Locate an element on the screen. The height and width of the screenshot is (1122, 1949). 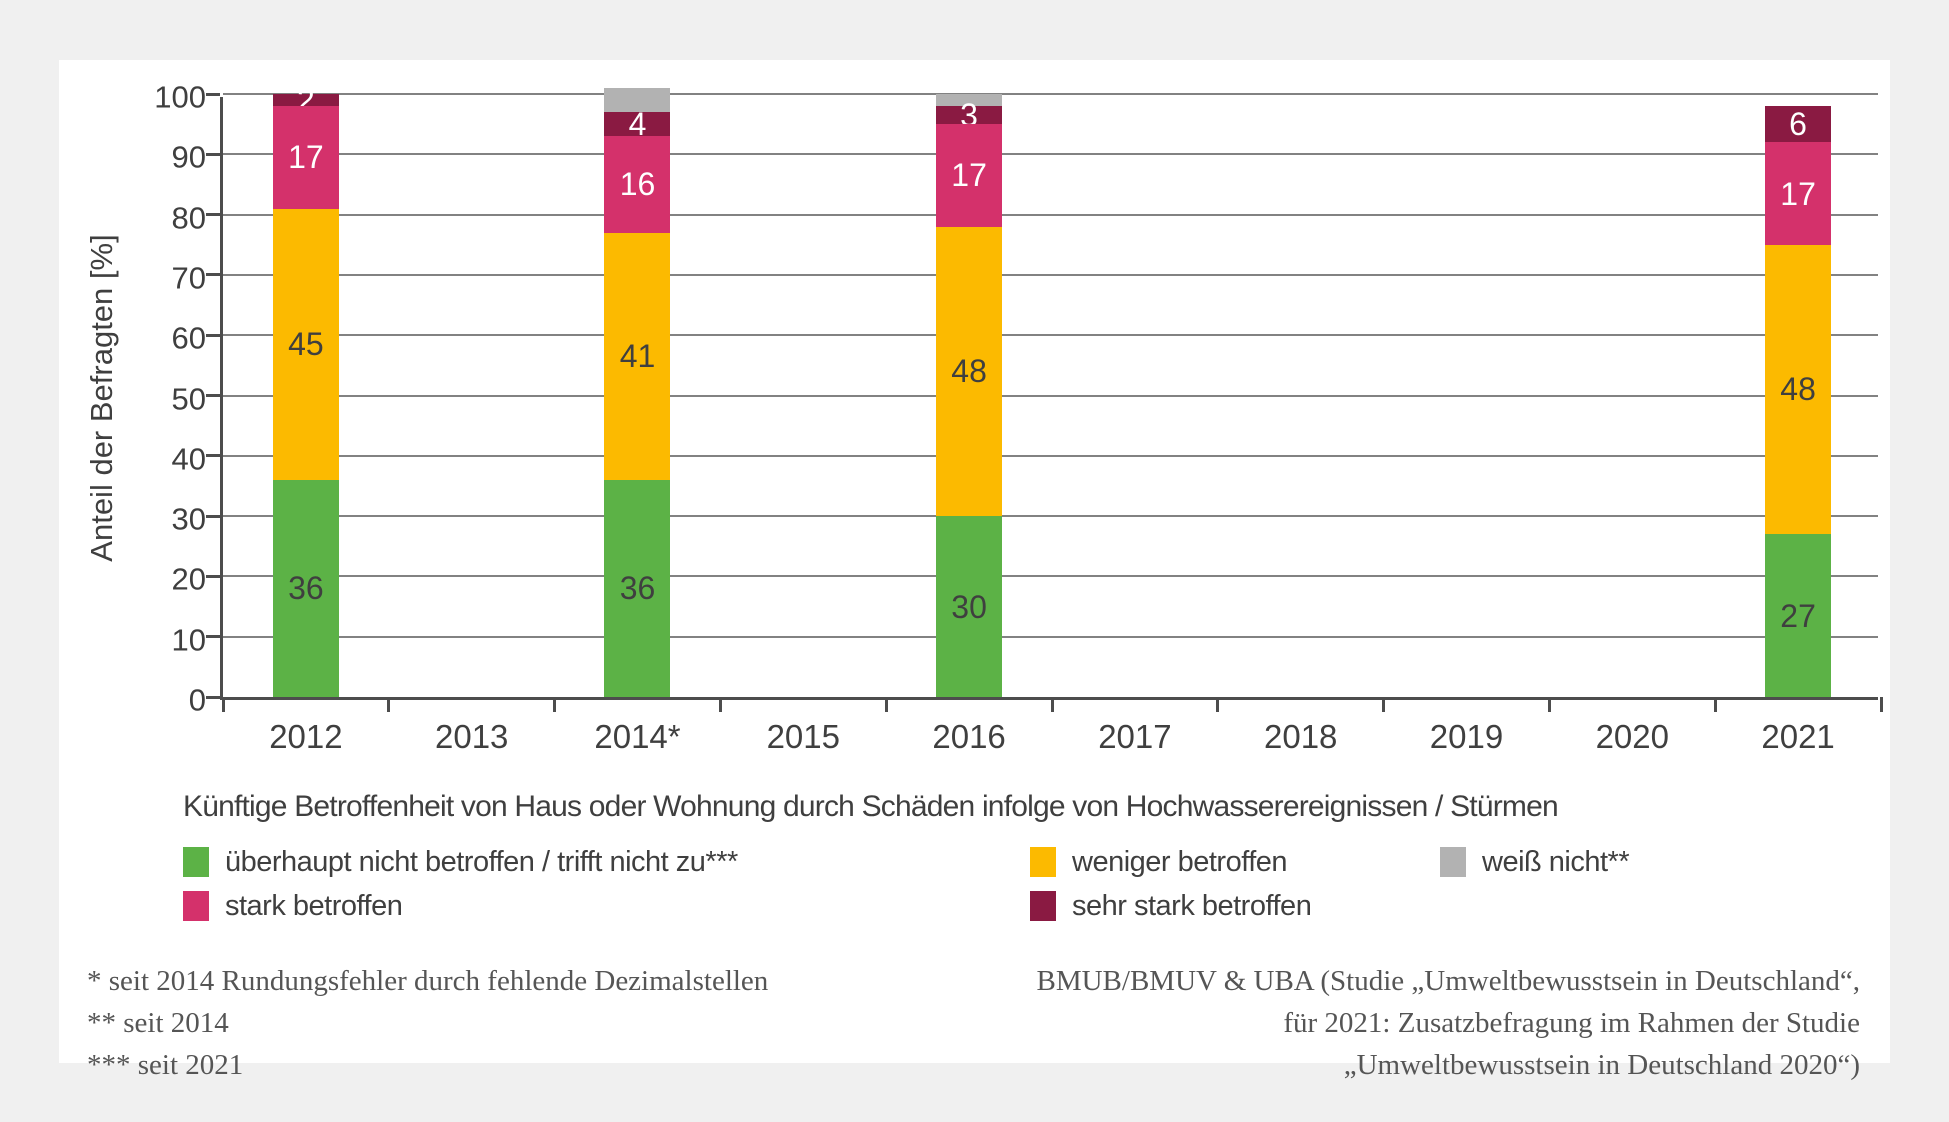
stacked-bar: 36 41 16 4 is located at coordinates (637, 392).